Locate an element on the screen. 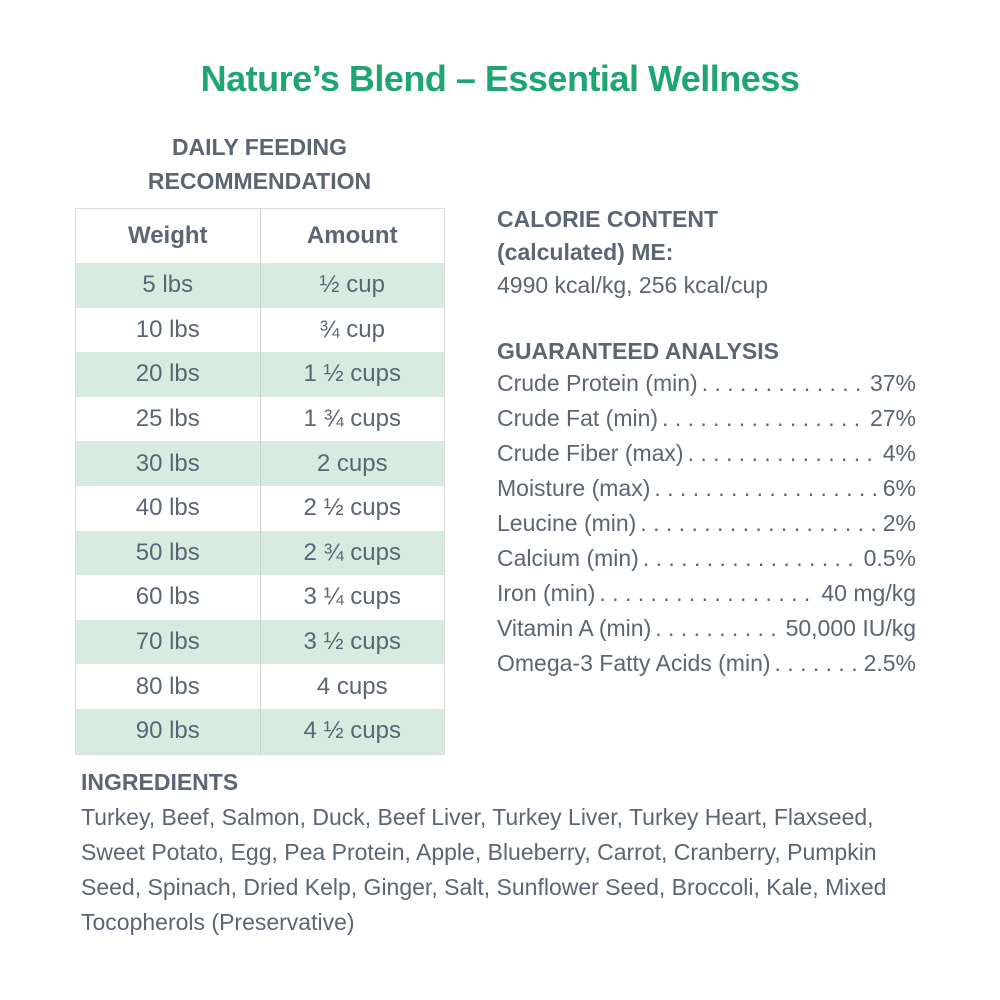 The height and width of the screenshot is (1000, 1000). table-row: 90 lbs 4 ½ cups is located at coordinates (260, 731).